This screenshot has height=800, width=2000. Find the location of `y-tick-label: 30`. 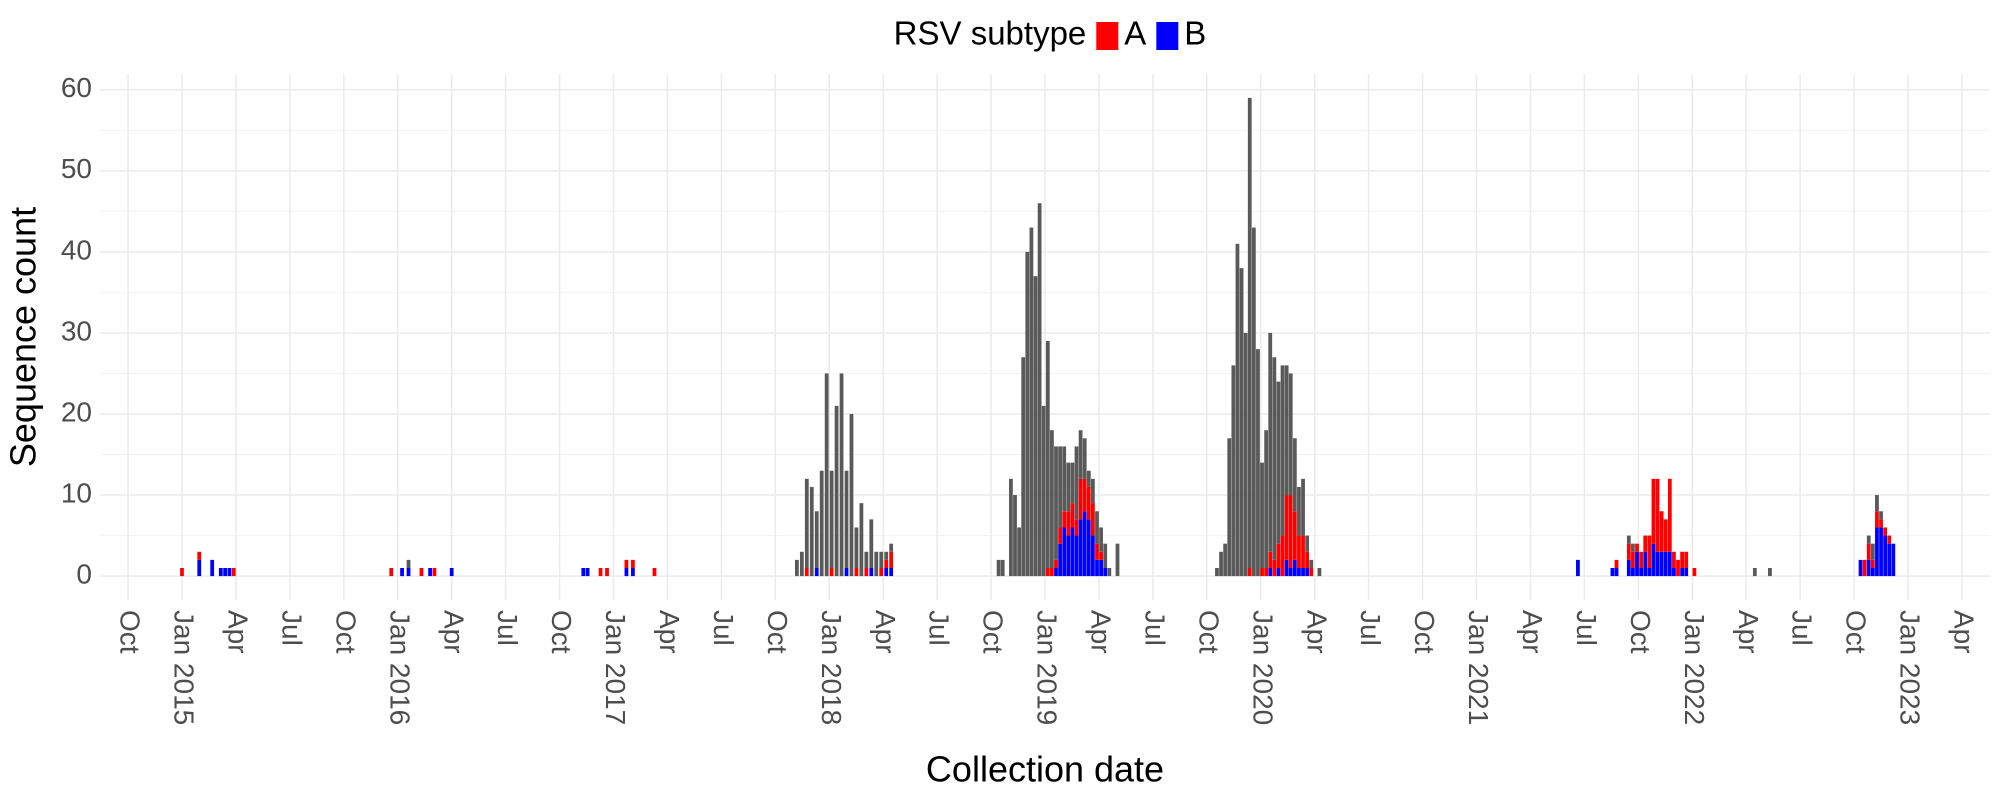

y-tick-label: 30 is located at coordinates (76, 330).